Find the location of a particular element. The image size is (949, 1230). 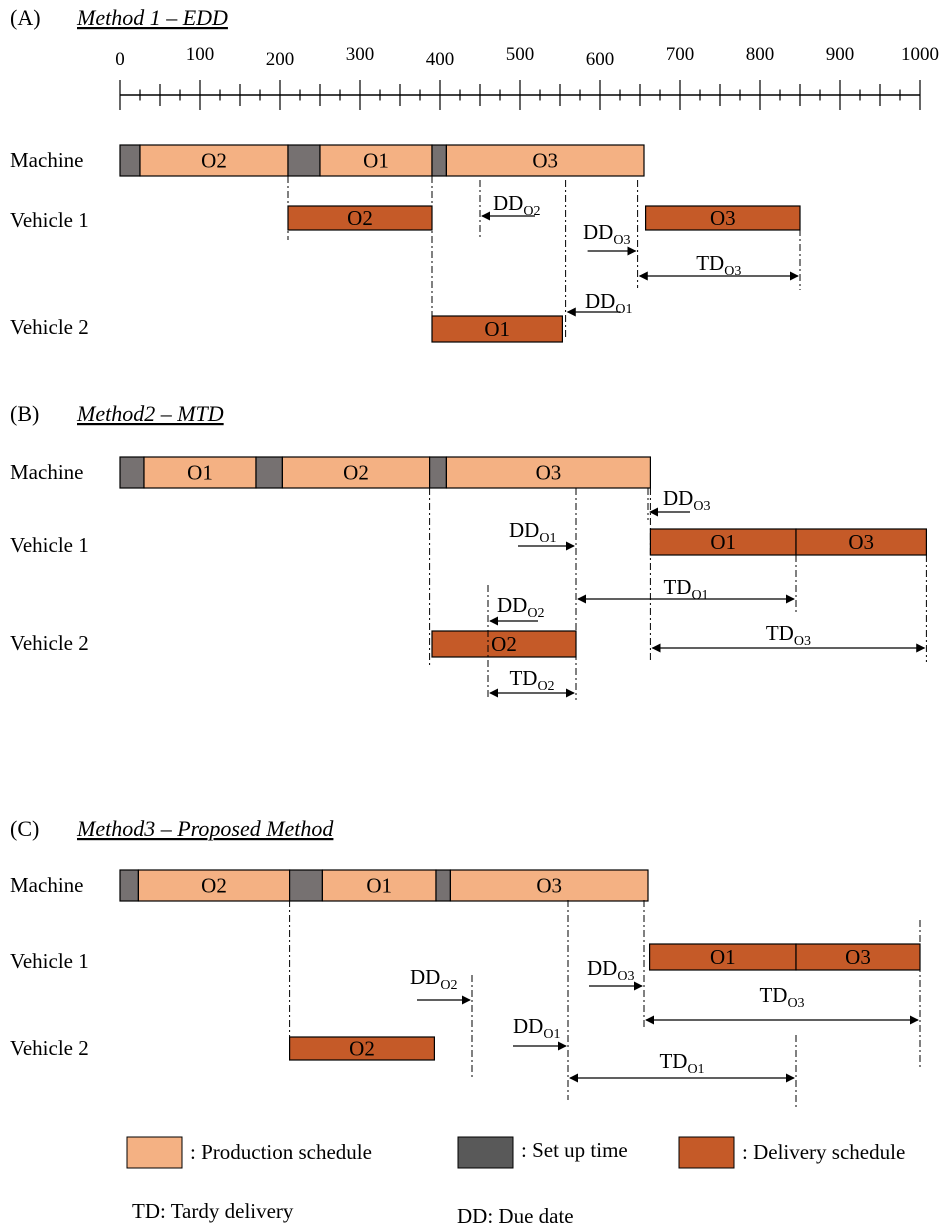

legend-dd-note: DD: Due date is located at coordinates (515, 1216).